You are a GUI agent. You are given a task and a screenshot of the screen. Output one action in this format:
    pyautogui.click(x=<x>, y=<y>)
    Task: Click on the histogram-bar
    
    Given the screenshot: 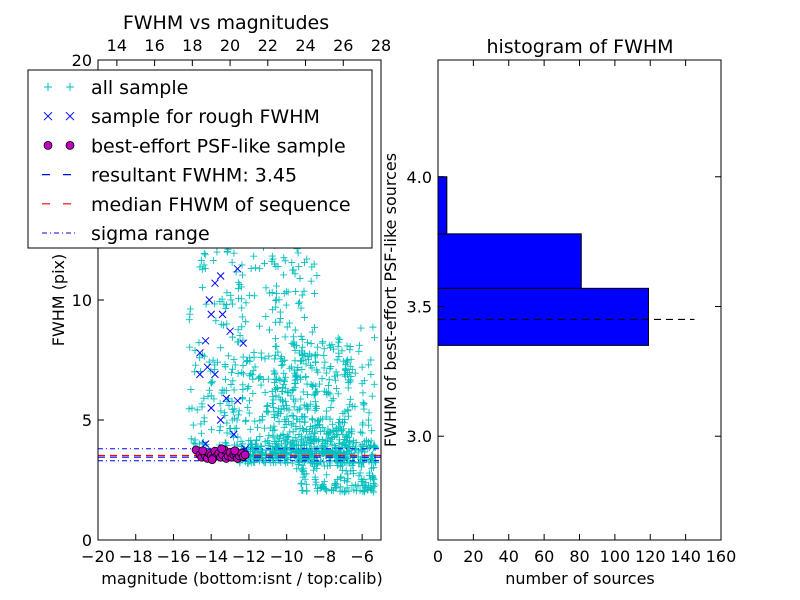 What is the action you would take?
    pyautogui.click(x=509, y=261)
    